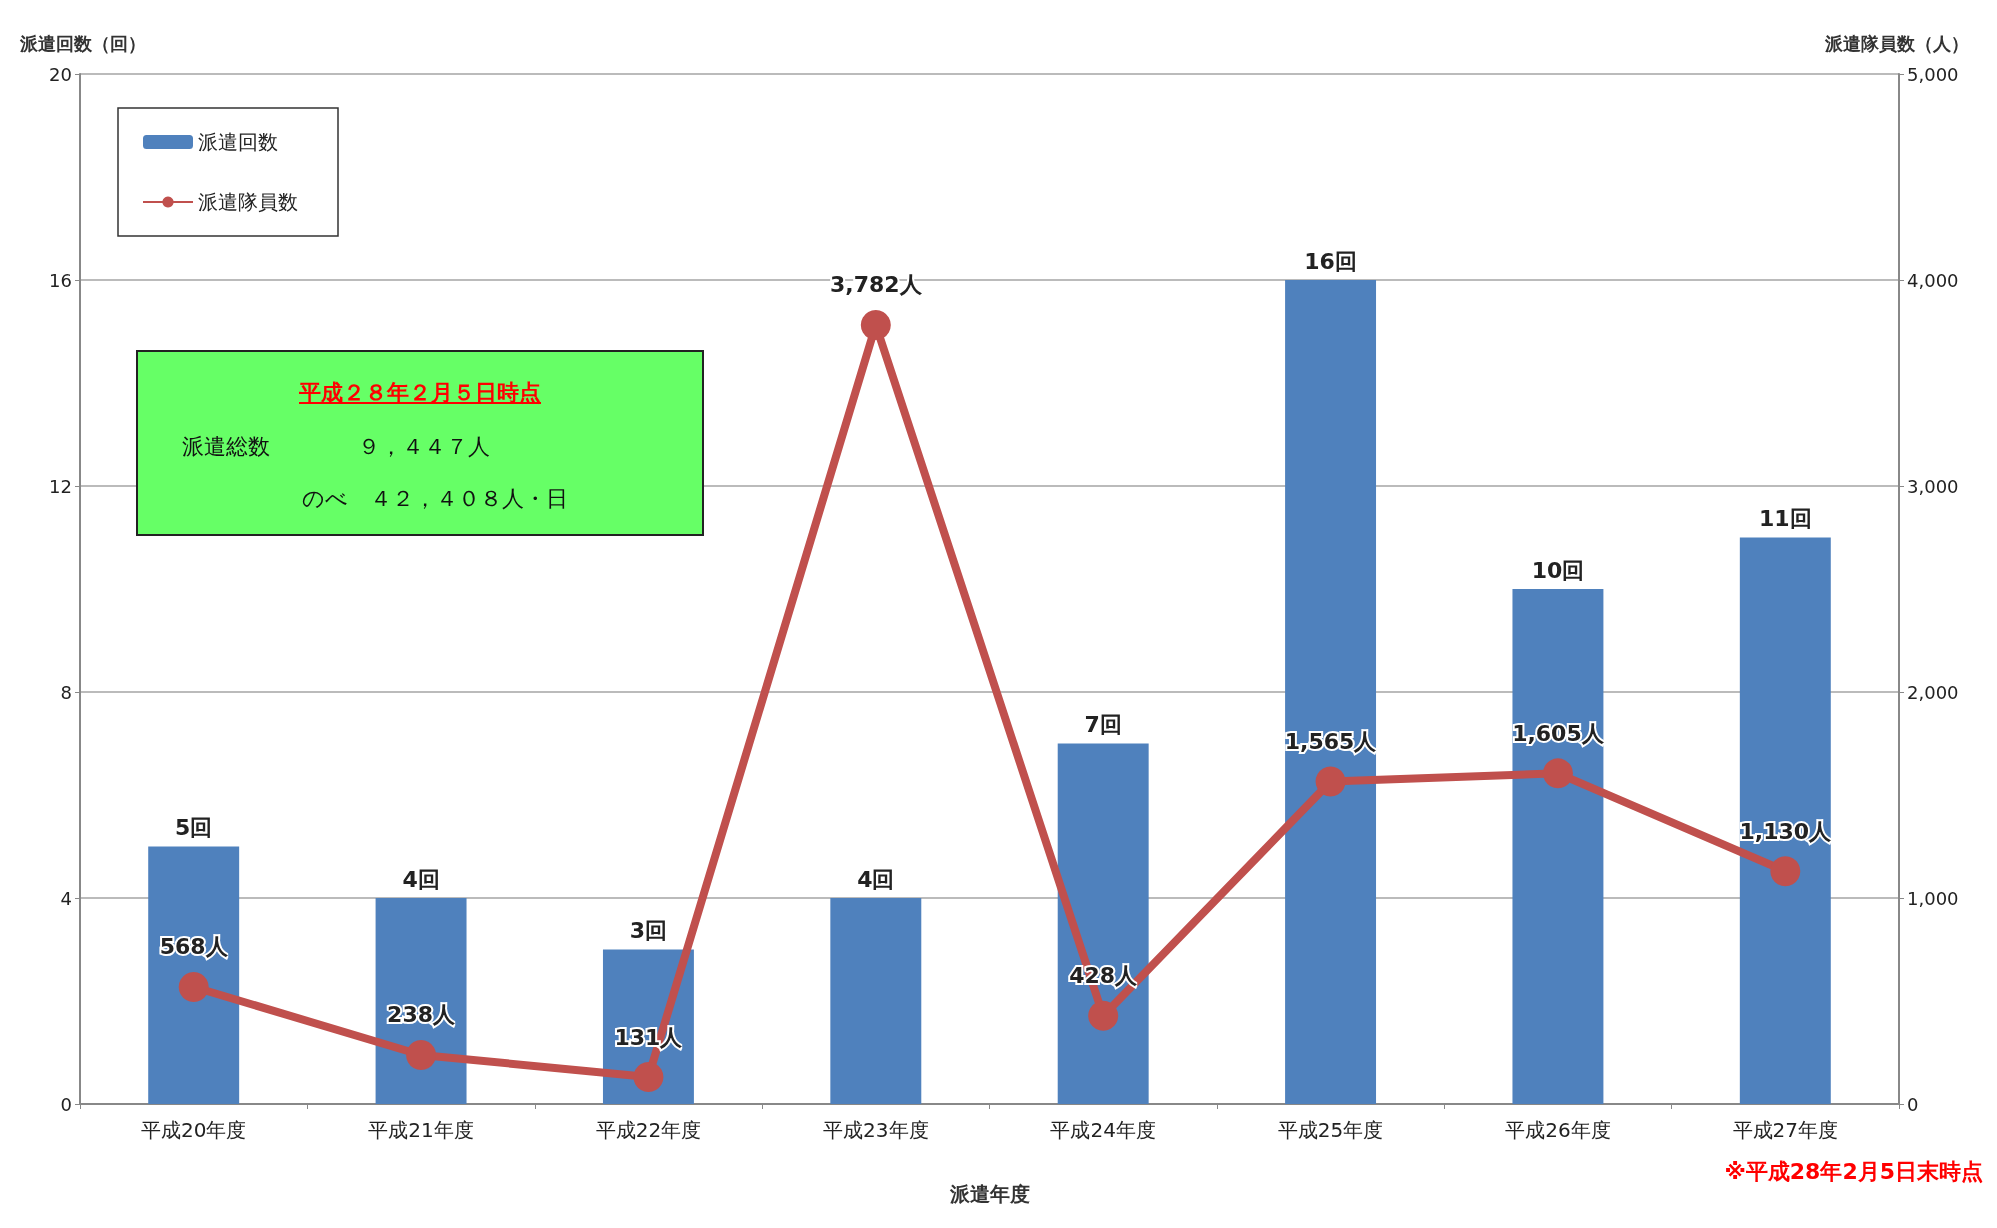 Image resolution: width=1997 pixels, height=1228 pixels. What do you see at coordinates (1330, 261) in the screenshot?
I see `data-label: 16回` at bounding box center [1330, 261].